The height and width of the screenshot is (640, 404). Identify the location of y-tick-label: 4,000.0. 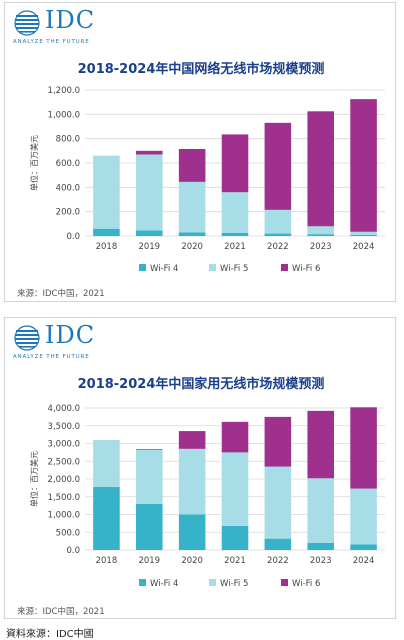
(64, 409).